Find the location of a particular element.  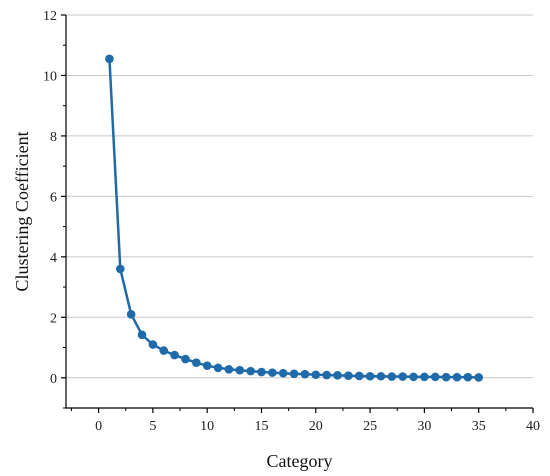

x-tick-label-40: 40 is located at coordinates (533, 426).